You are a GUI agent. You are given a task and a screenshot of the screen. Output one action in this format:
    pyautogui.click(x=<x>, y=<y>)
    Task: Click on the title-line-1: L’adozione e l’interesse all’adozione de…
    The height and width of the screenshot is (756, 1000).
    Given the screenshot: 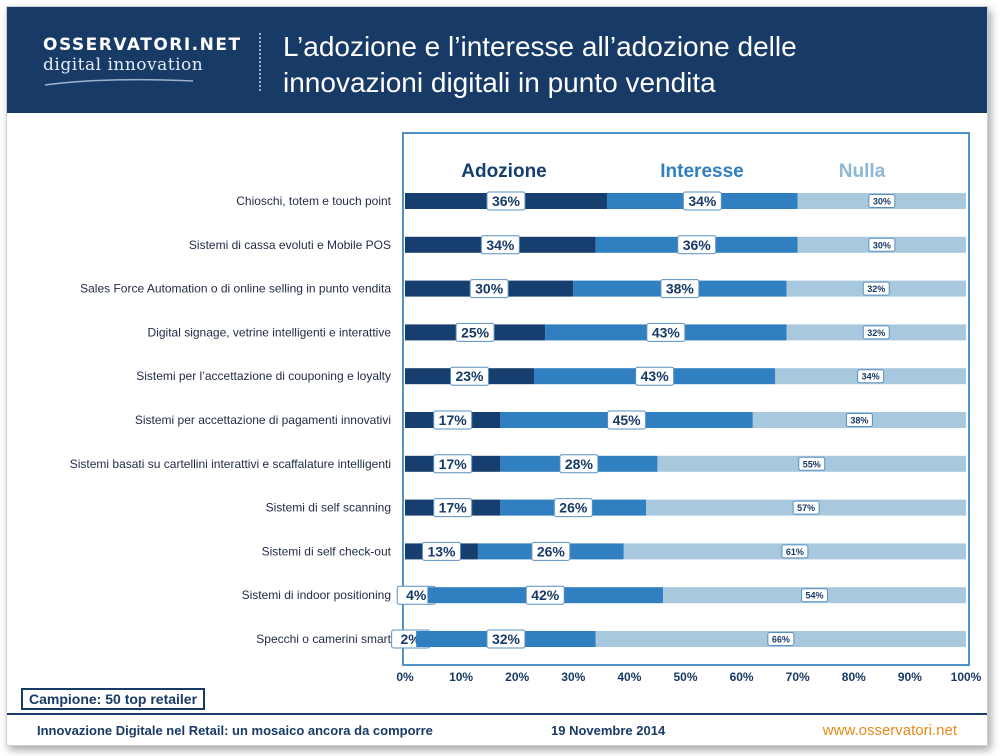 What is the action you would take?
    pyautogui.click(x=540, y=46)
    